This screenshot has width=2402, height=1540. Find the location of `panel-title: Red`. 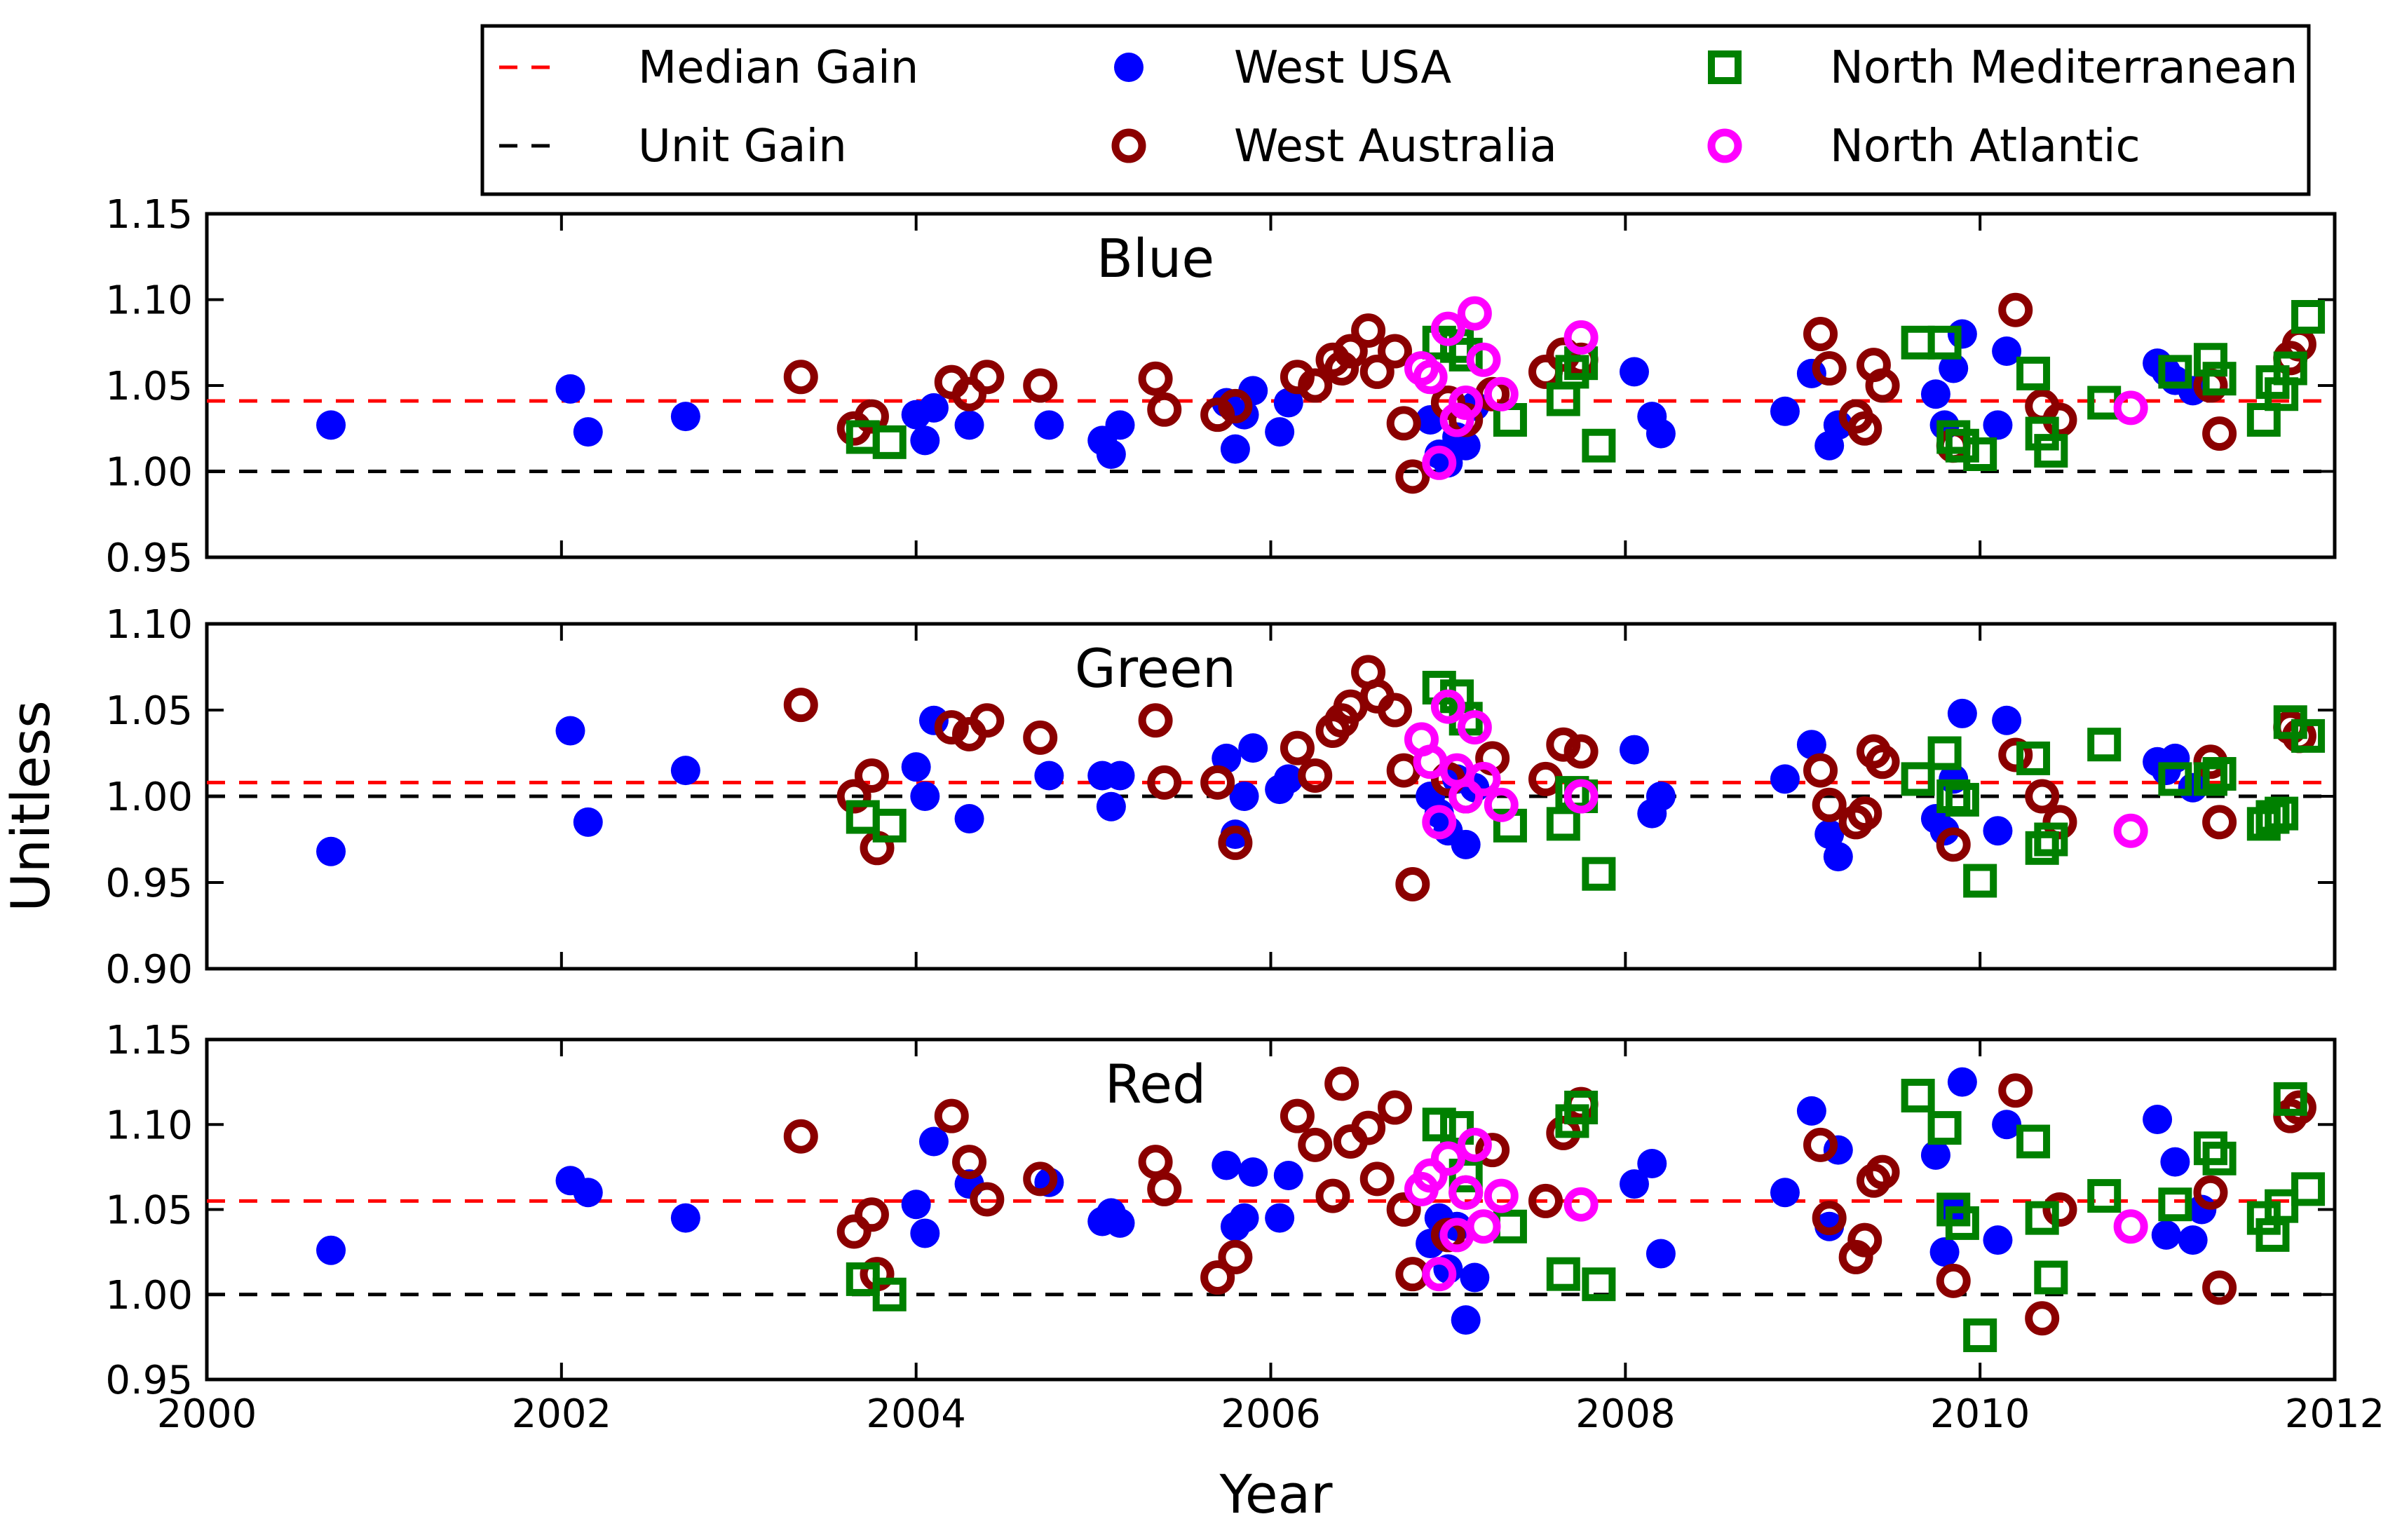

panel-title: Red is located at coordinates (1155, 1084).